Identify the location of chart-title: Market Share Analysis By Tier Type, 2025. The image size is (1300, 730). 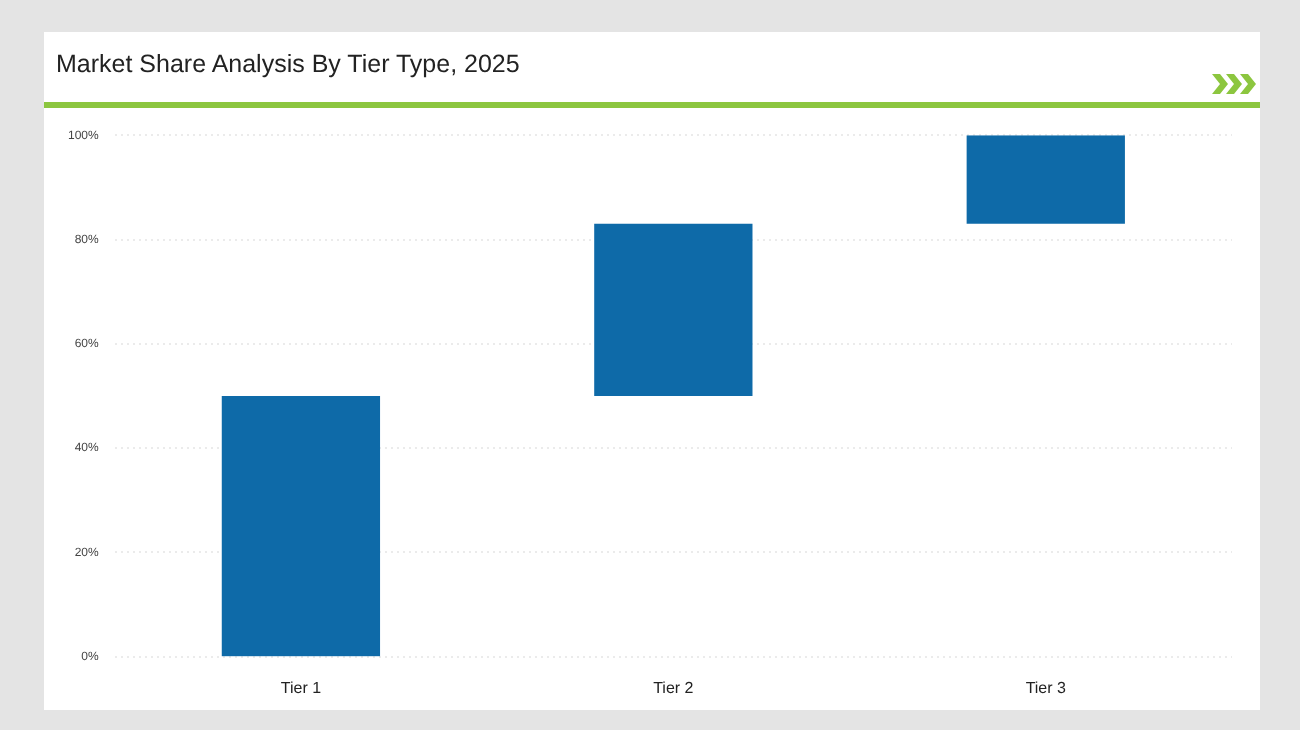
(288, 64).